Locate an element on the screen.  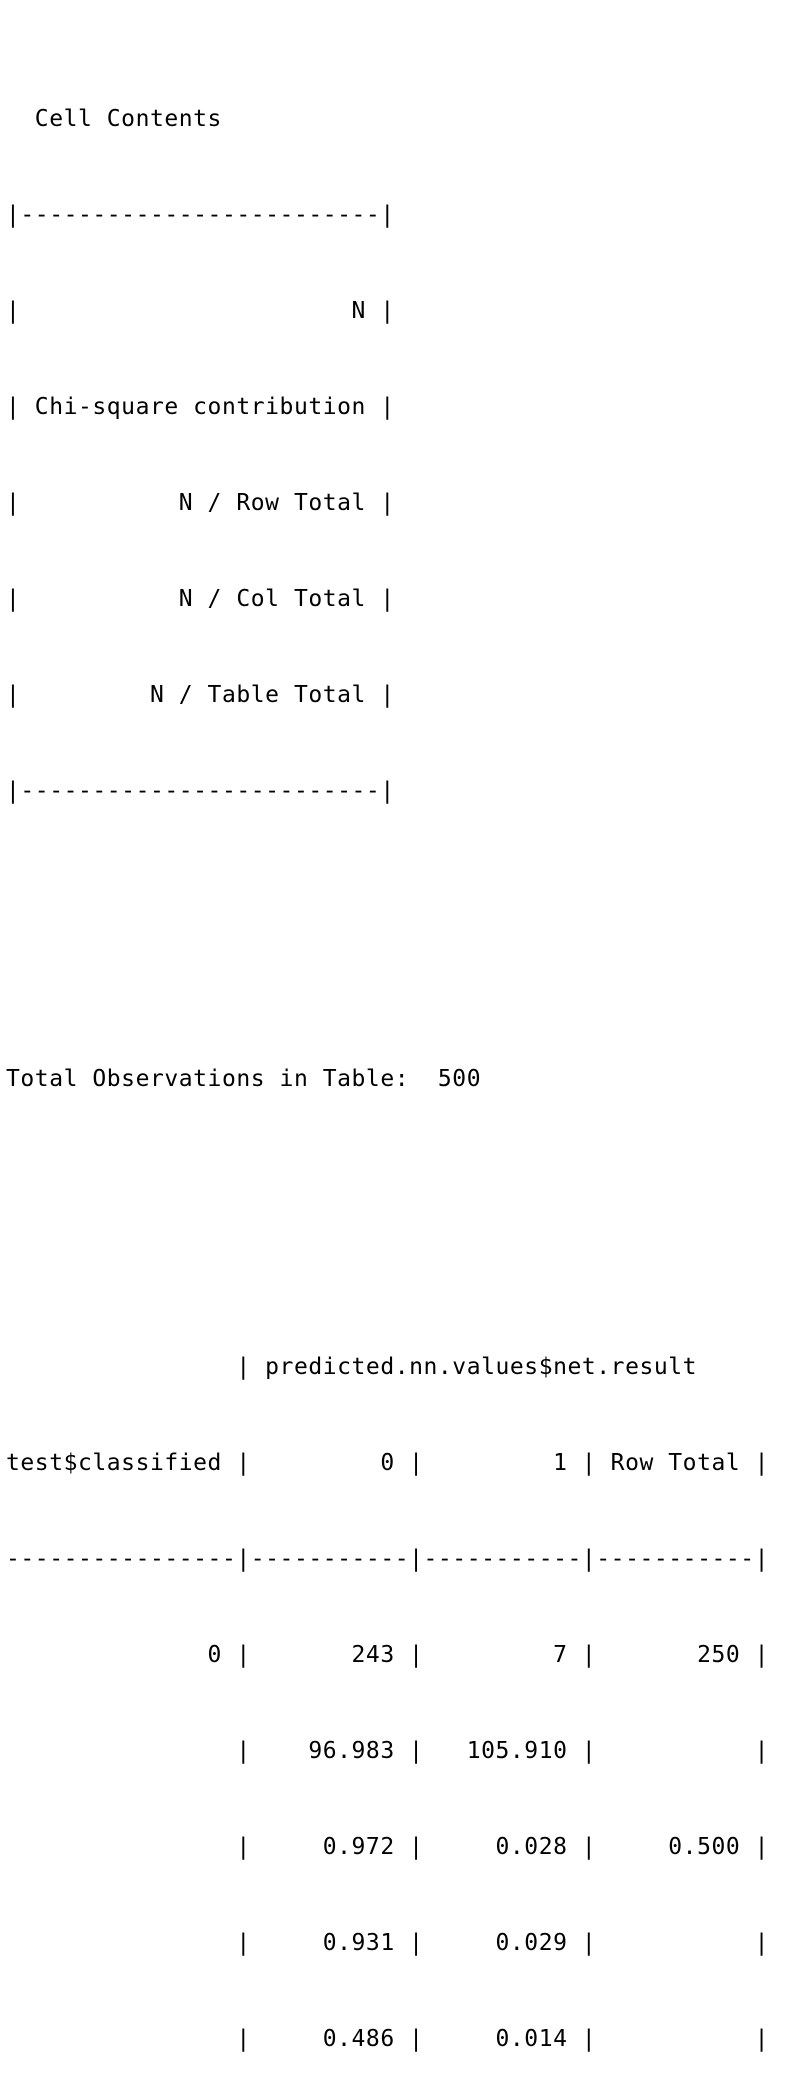
legend-row-chi-square: | Chi-square contribution | is located at coordinates (200, 407).